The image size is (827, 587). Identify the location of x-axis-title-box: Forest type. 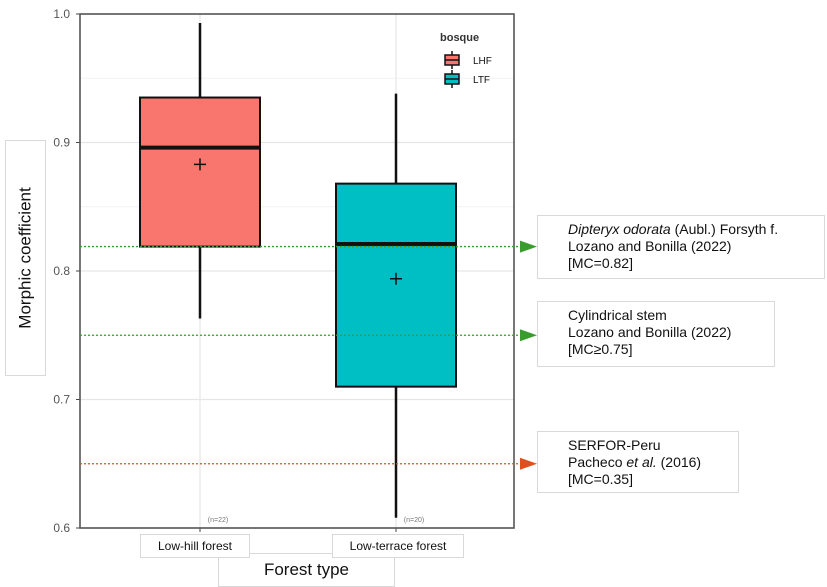
(306, 570).